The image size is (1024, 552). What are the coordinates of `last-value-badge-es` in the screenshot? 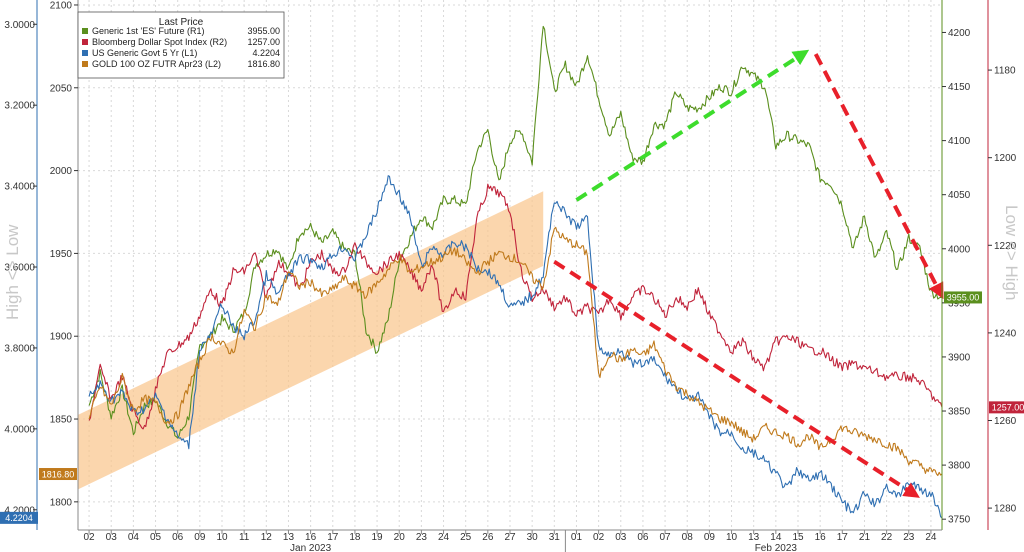 It's located at (963, 297).